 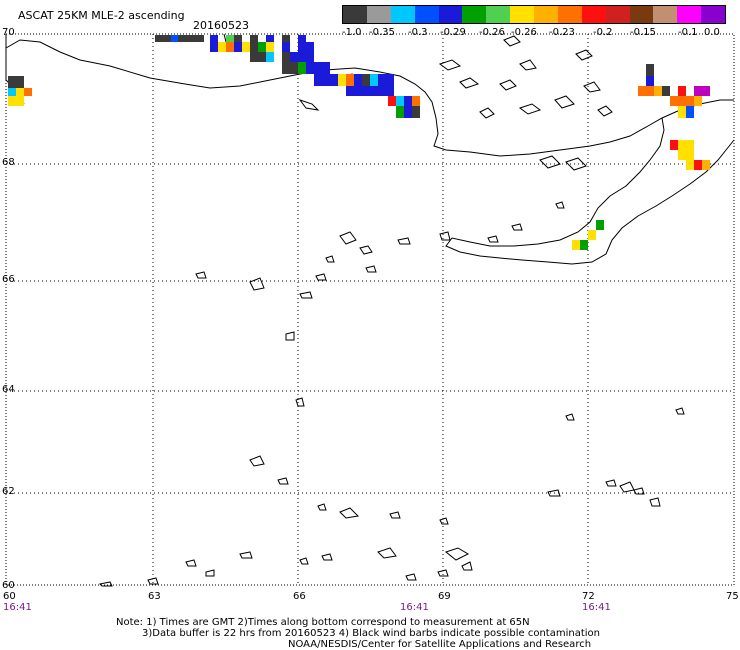 What do you see at coordinates (8, 32) in the screenshot?
I see `lat-label-70: 70` at bounding box center [8, 32].